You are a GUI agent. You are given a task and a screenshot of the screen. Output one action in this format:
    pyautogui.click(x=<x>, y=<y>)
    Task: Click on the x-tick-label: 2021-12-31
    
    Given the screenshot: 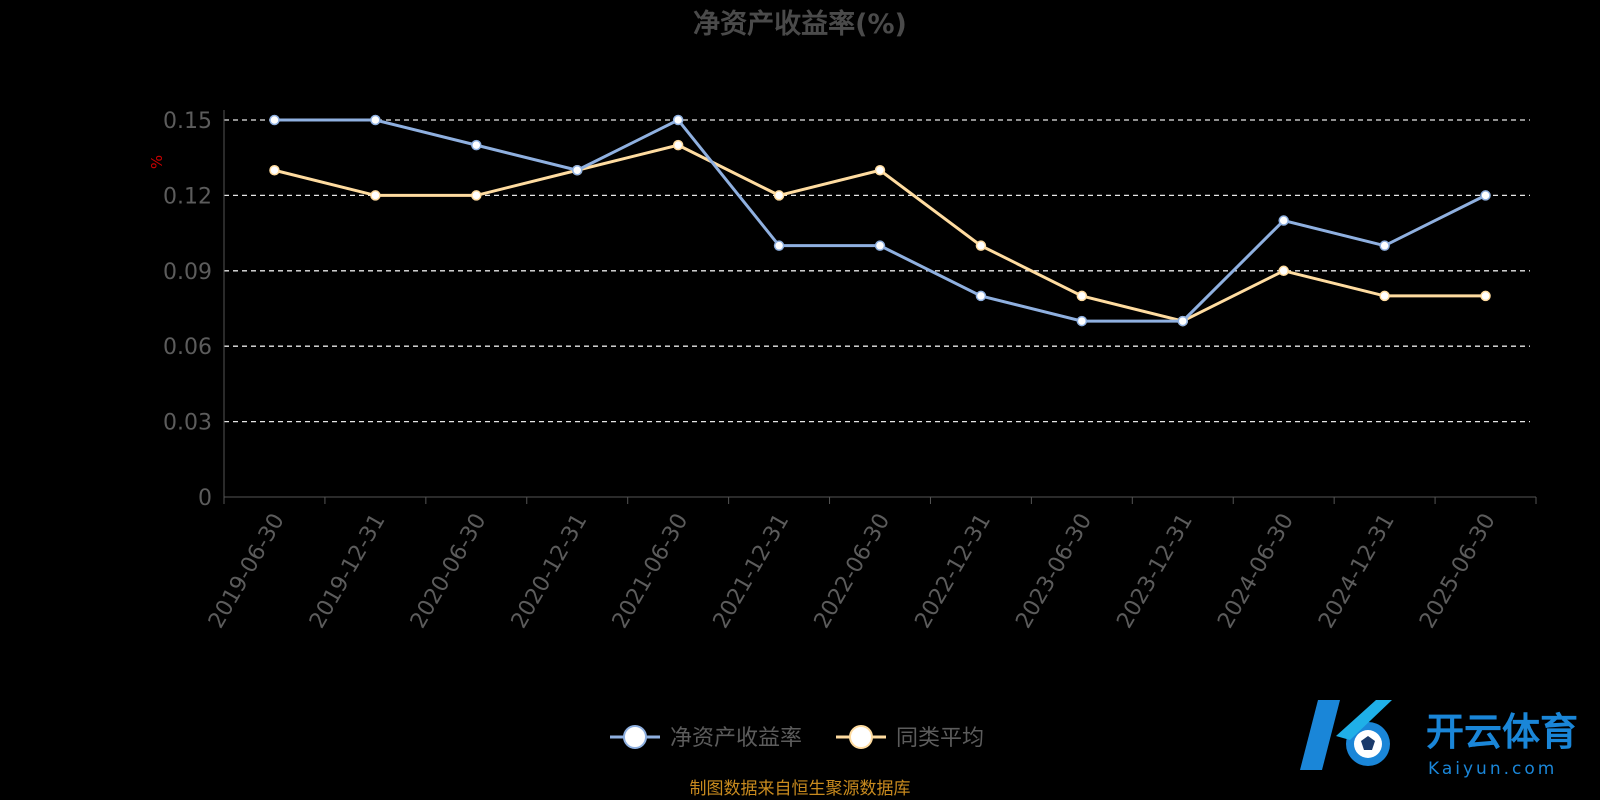 What is the action you would take?
    pyautogui.click(x=752, y=571)
    